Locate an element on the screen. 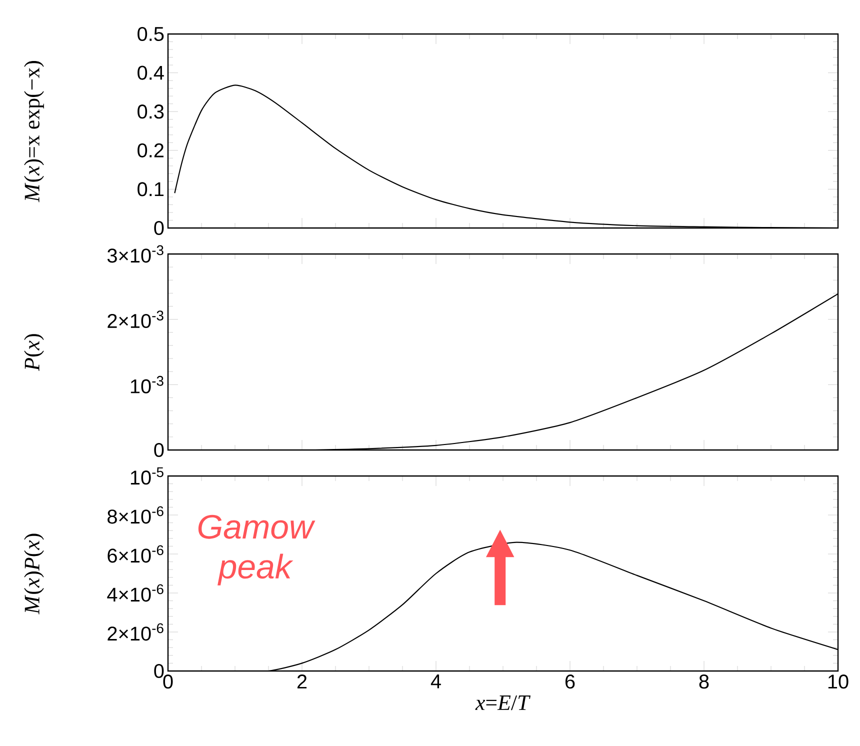 The height and width of the screenshot is (746, 860). y-tick-label: 8×10$^{-6}$ is located at coordinates (136, 515).